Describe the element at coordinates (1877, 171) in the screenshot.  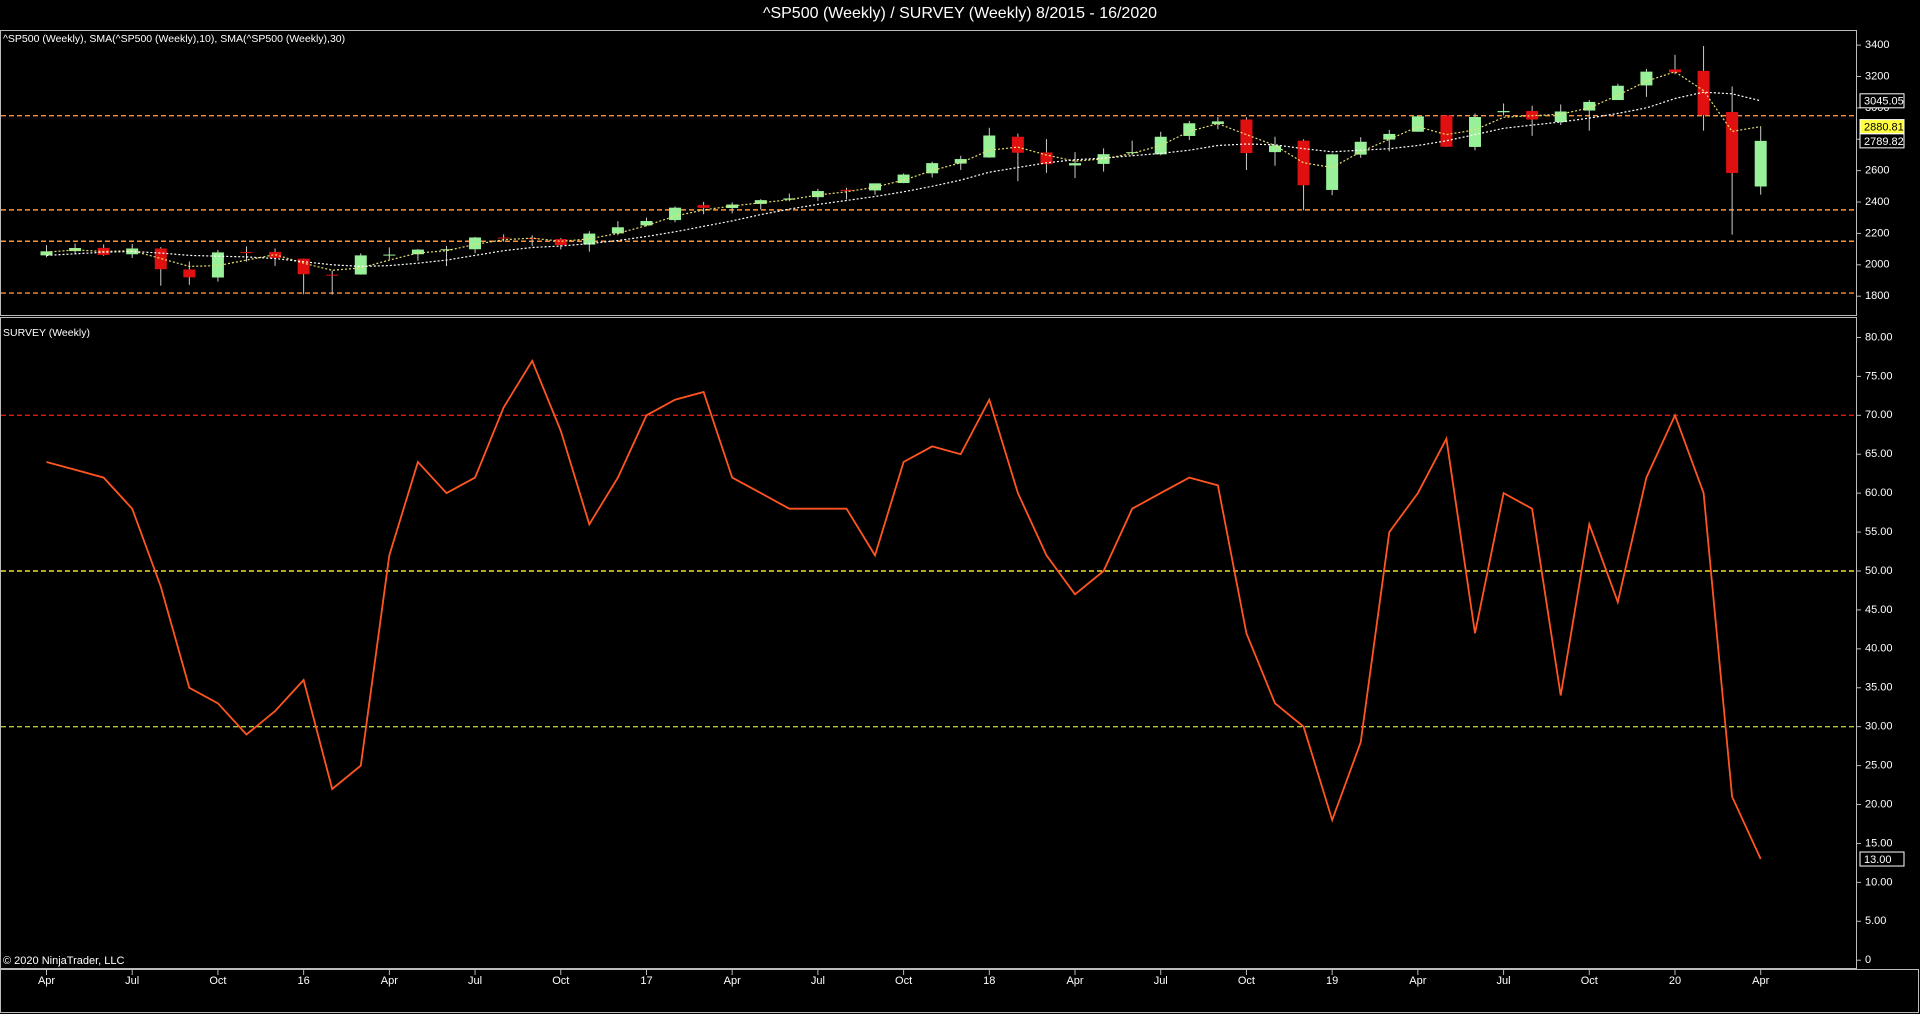
I see `y-tick-label: 2600` at that location.